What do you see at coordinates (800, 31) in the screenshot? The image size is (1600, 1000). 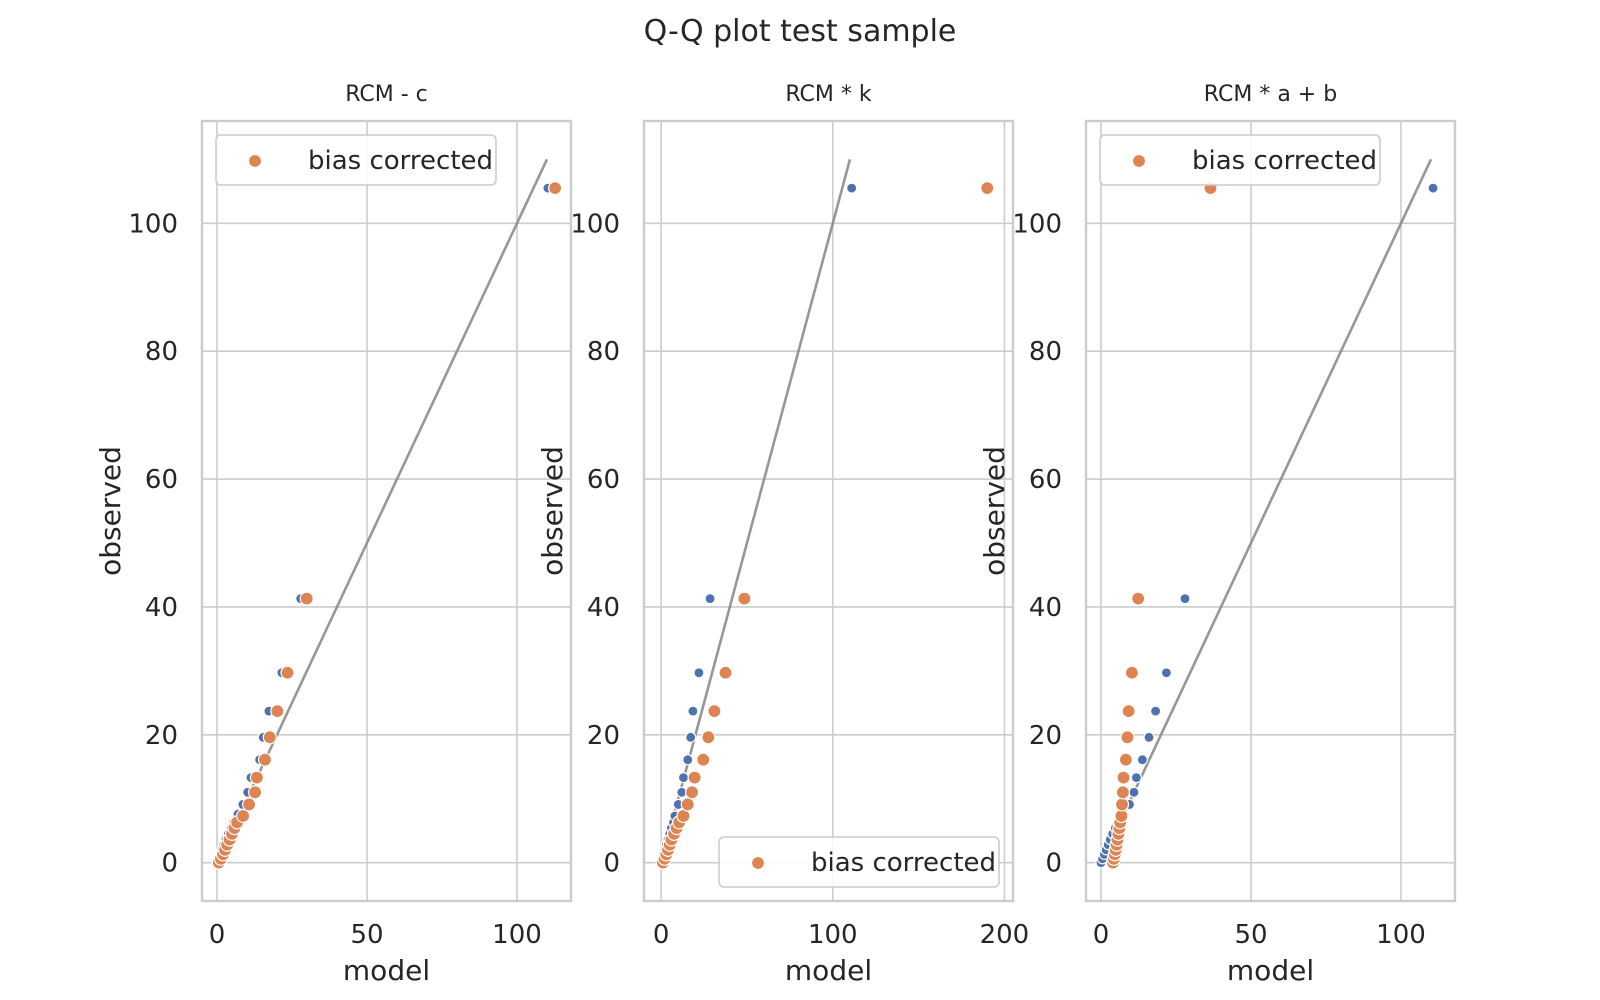 I see `figure-title: Q-Q plot test sample` at bounding box center [800, 31].